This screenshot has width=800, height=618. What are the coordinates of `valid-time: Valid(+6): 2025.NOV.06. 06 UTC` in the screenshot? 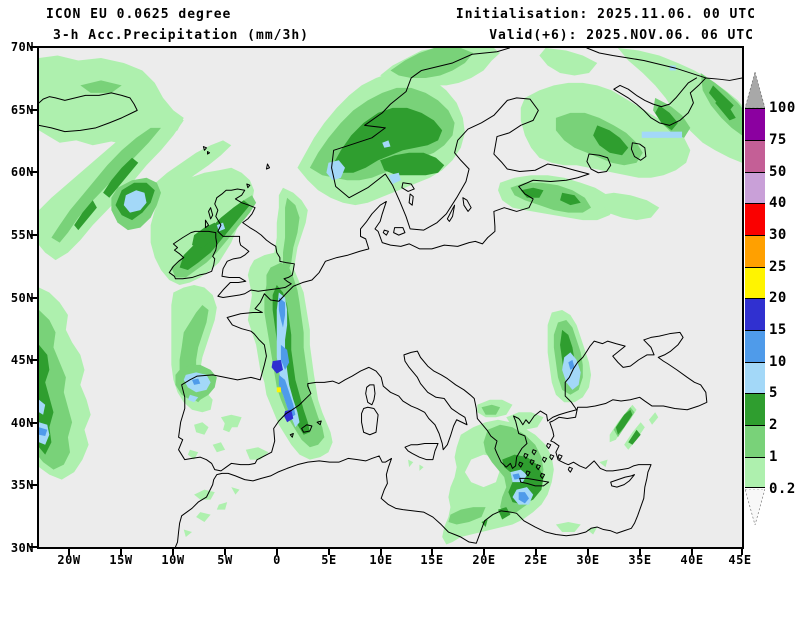 It's located at (621, 35).